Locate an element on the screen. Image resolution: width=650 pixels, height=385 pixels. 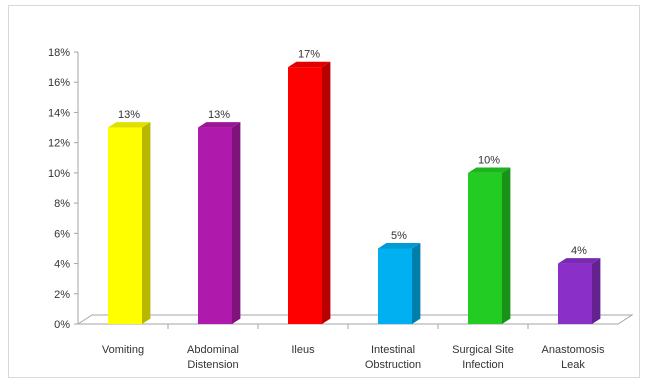
floor-plane is located at coordinates (355, 319).